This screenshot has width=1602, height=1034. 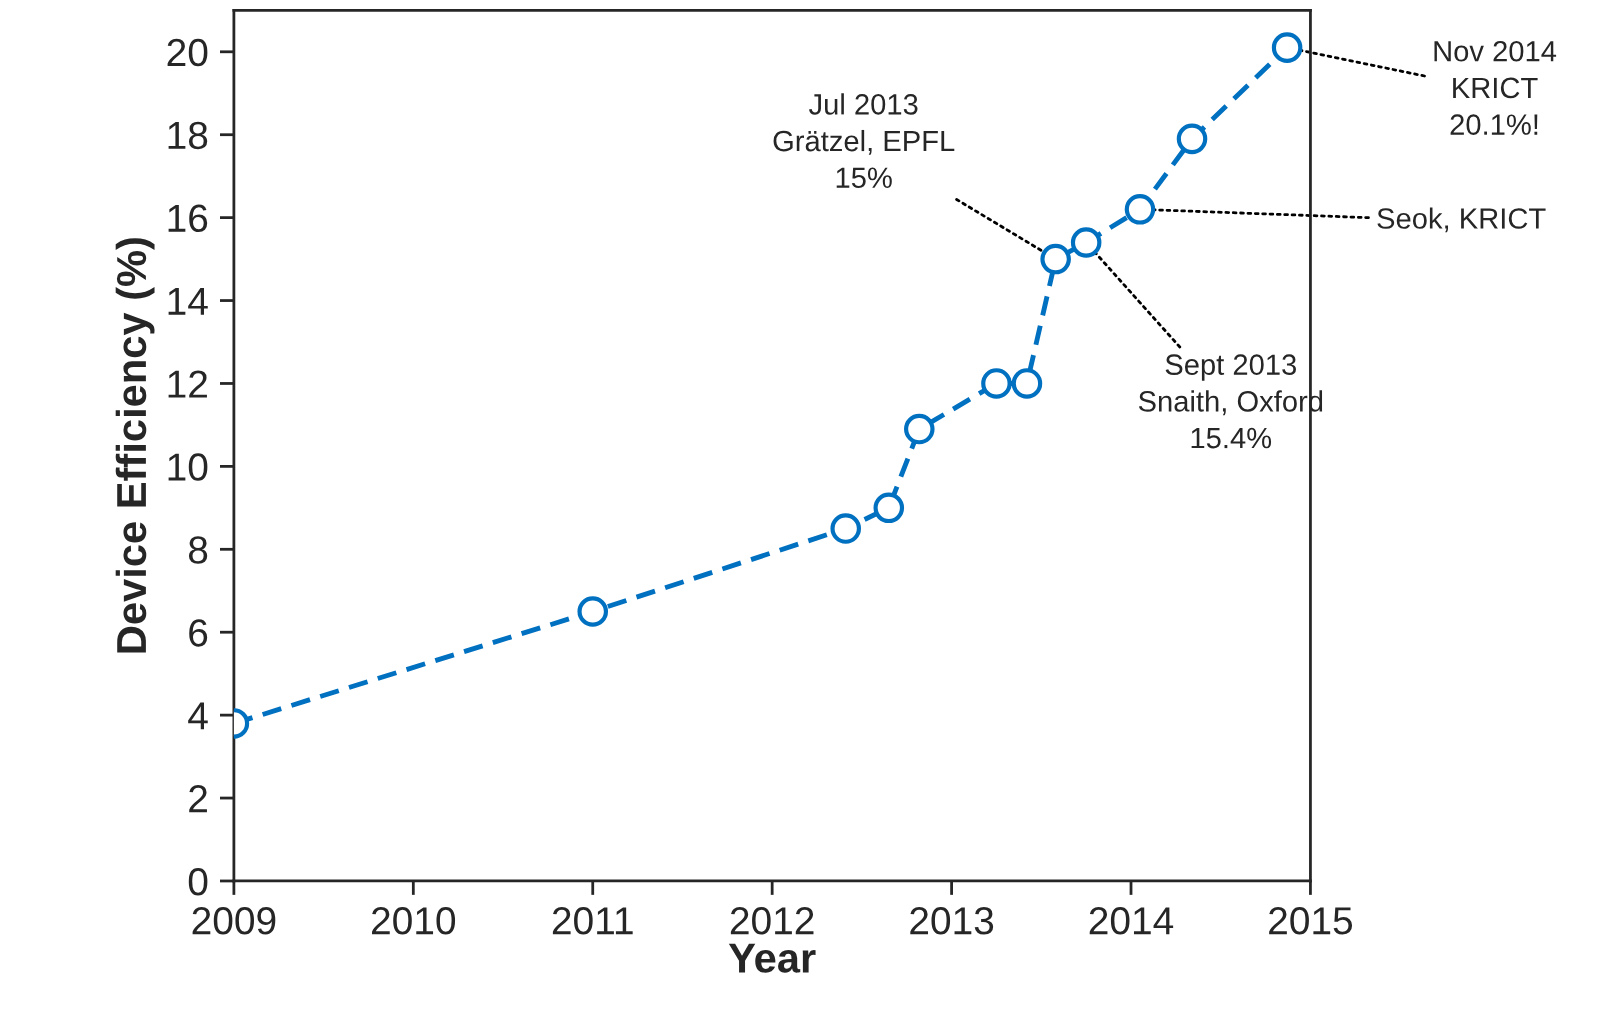 I want to click on x-tick-label: 2009, so click(x=234, y=920).